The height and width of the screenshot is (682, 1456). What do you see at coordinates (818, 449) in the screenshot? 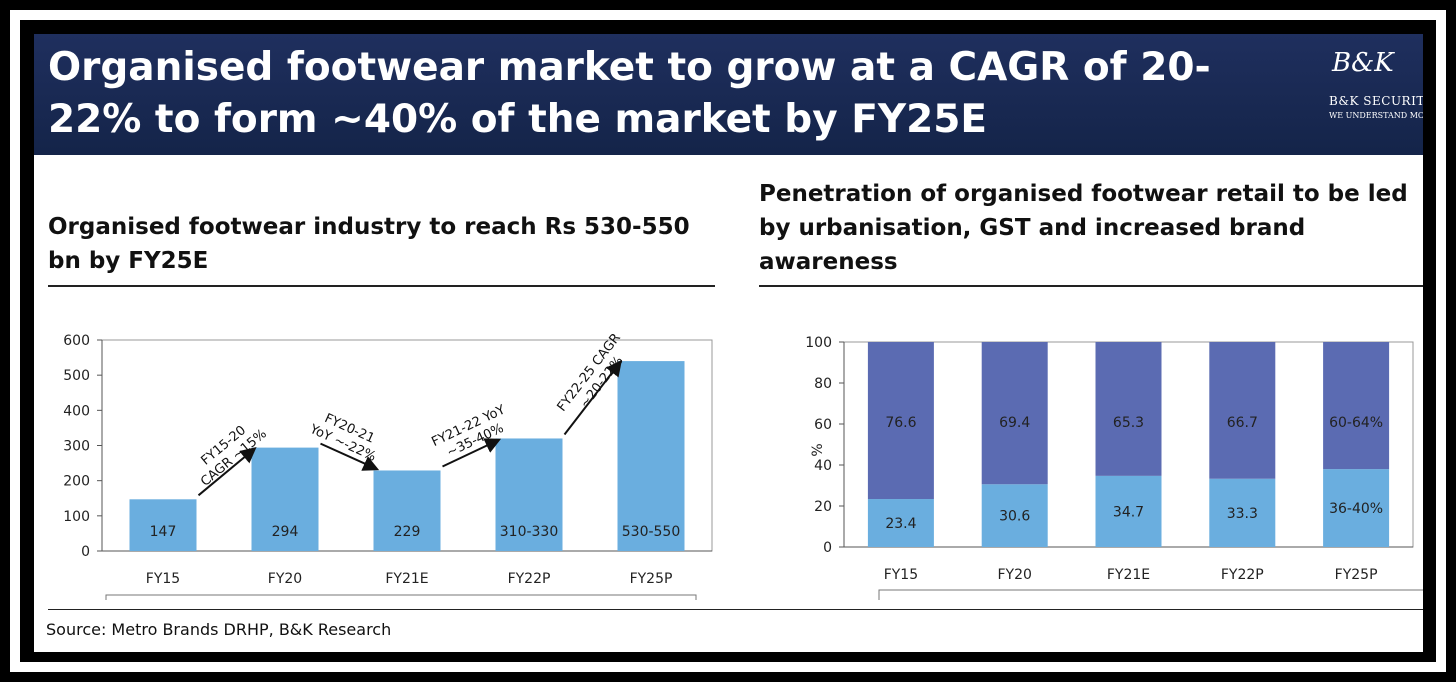
I see `y-axis-title: %` at bounding box center [818, 449].